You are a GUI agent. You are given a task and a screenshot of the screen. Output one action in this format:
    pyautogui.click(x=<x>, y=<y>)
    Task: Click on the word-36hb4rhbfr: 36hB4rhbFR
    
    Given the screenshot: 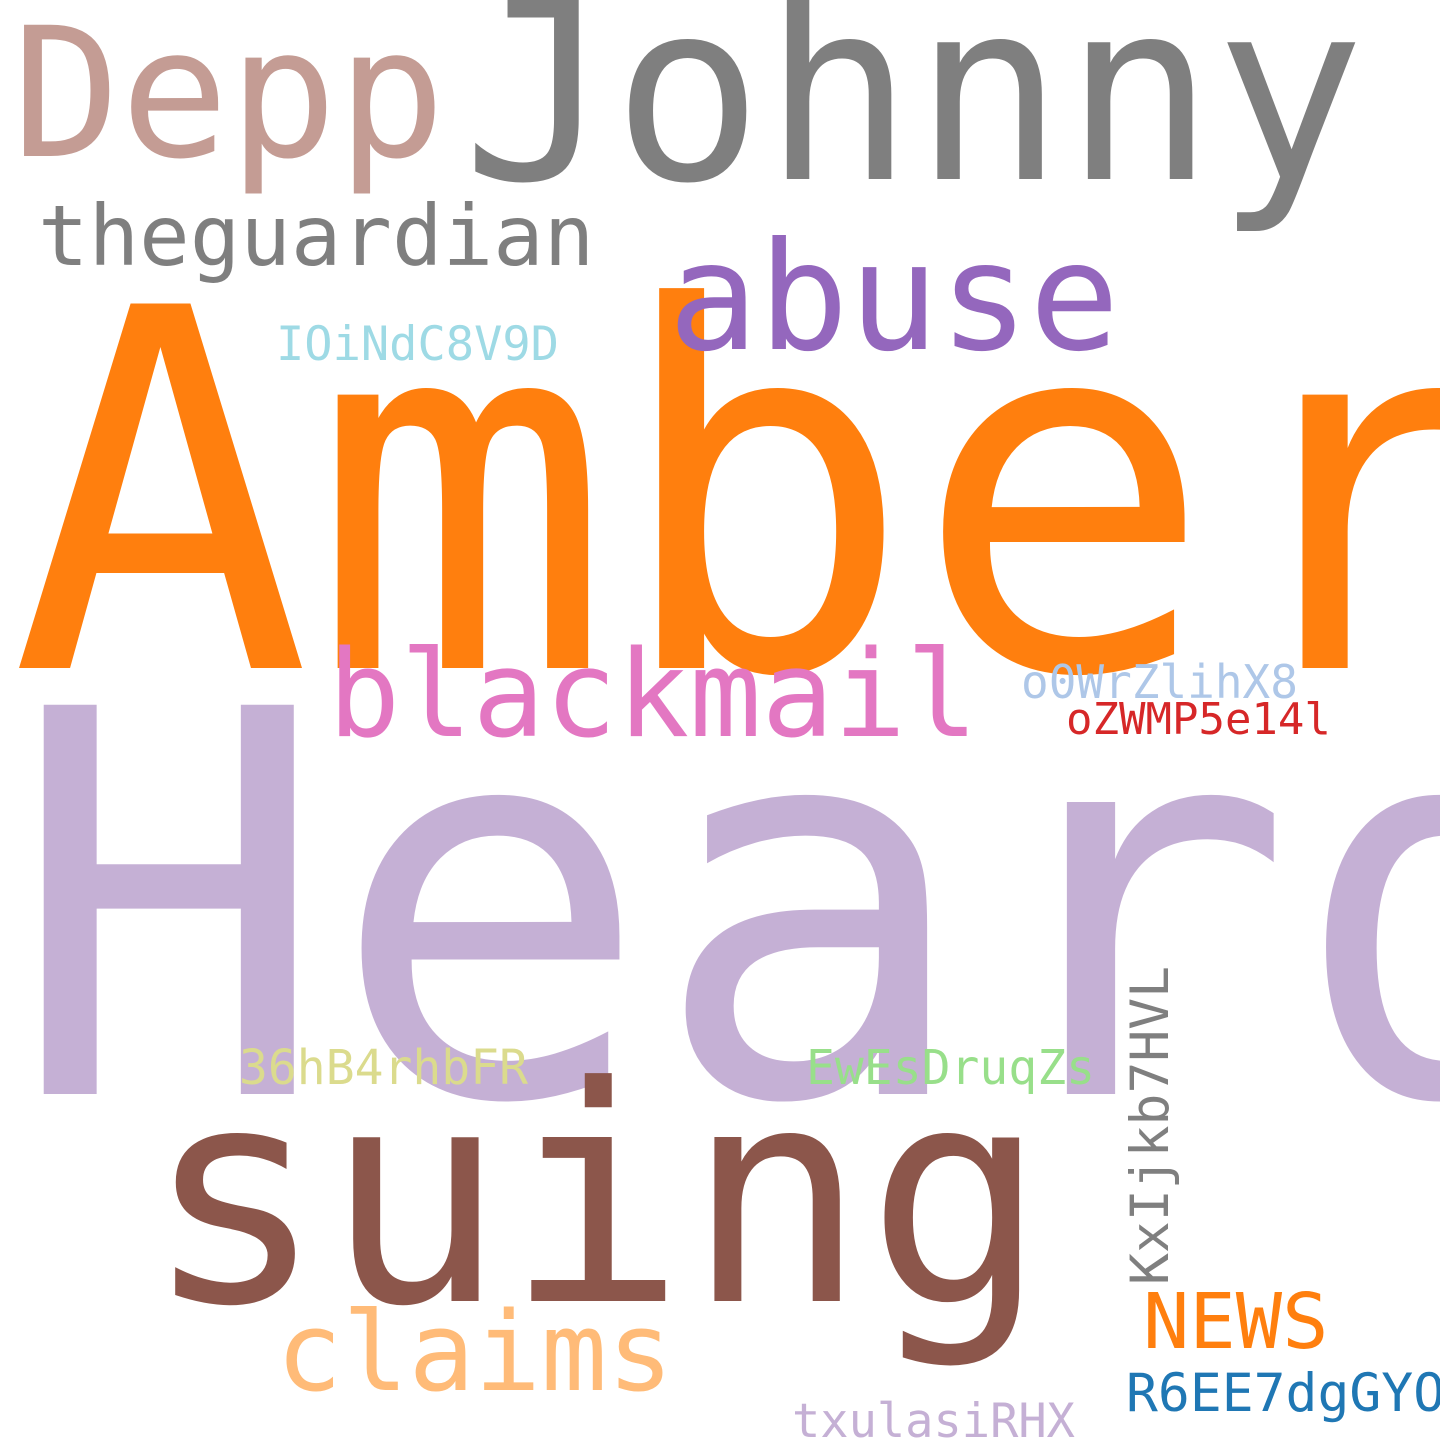 What is the action you would take?
    pyautogui.click(x=383, y=1068)
    